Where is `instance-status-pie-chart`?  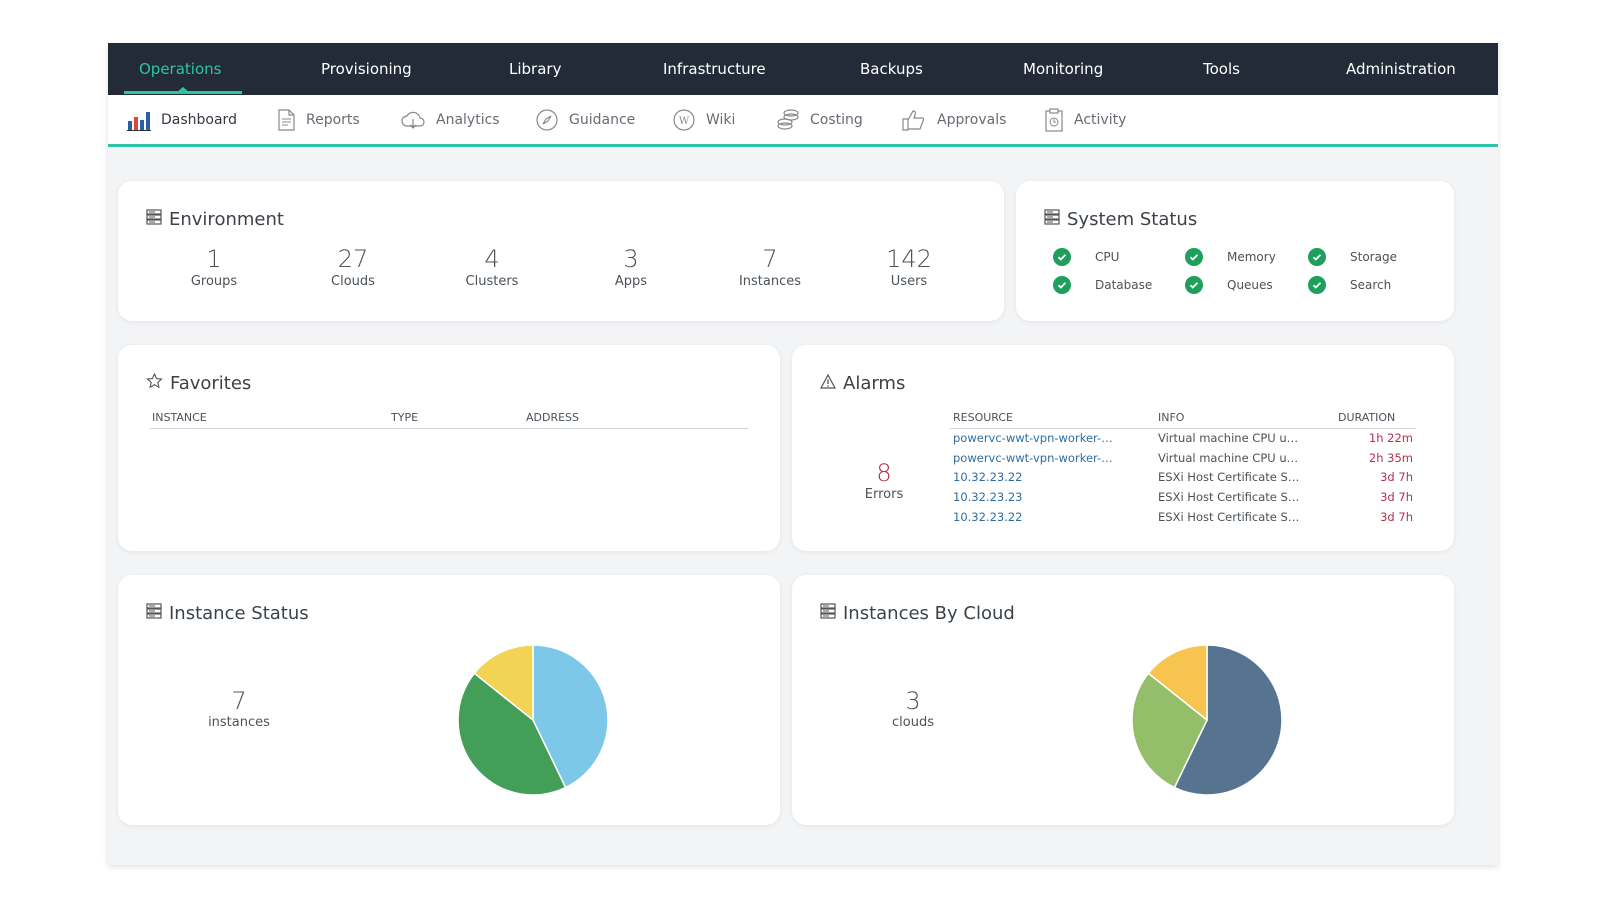
instance-status-pie-chart is located at coordinates (533, 720).